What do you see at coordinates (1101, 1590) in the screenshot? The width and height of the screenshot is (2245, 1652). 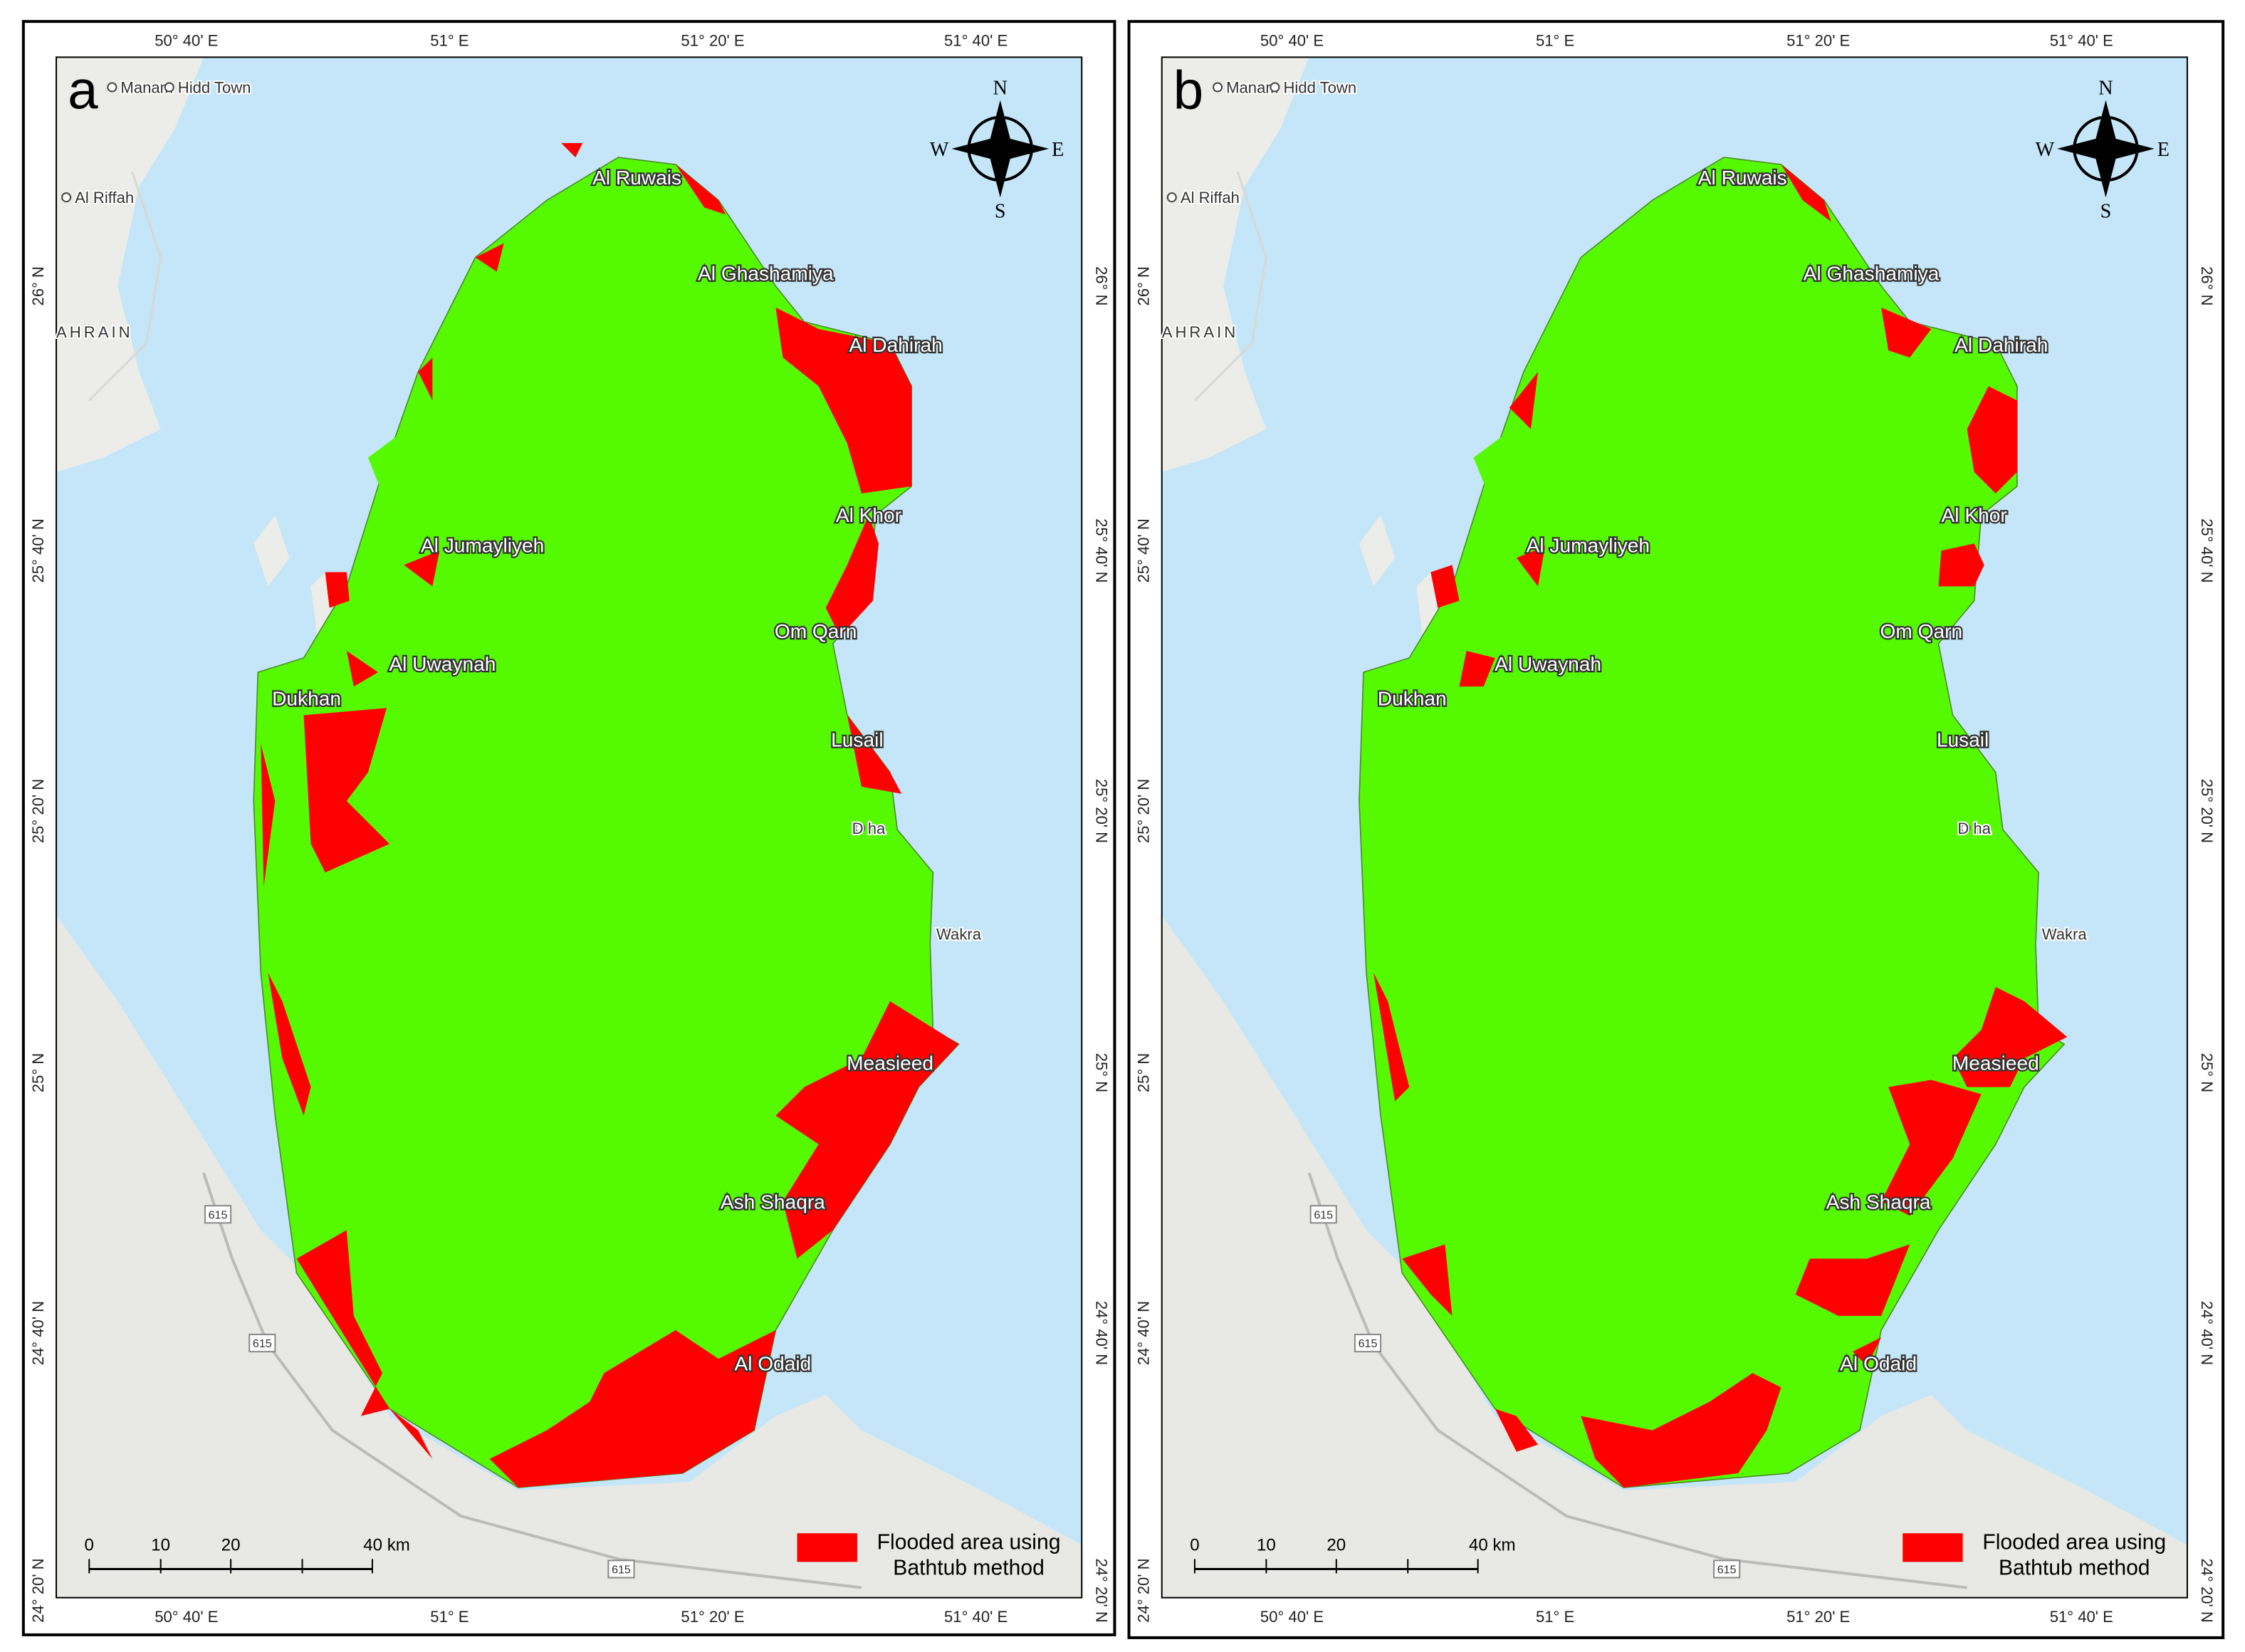 I see `right-tick-label: 24° 20' N` at bounding box center [1101, 1590].